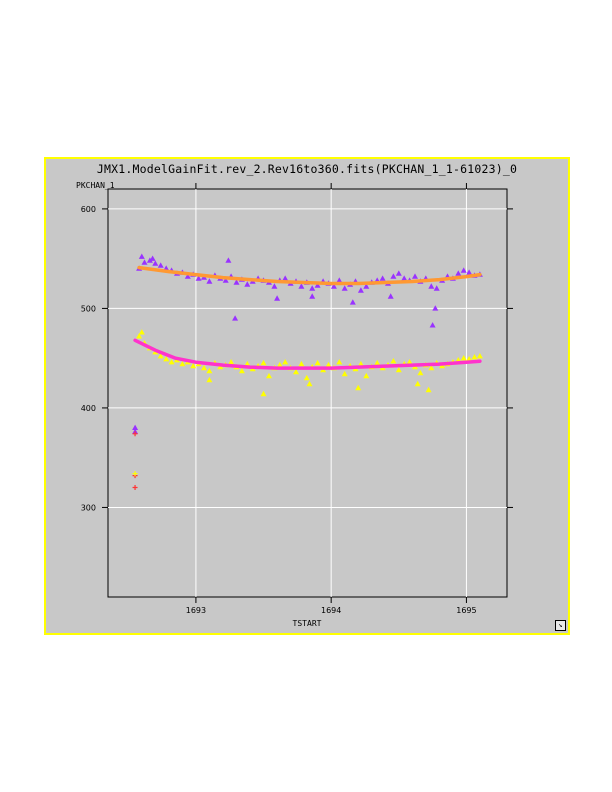 The width and height of the screenshot is (612, 792). Describe the element at coordinates (88, 507) in the screenshot. I see `y-tick-label: 300` at that location.